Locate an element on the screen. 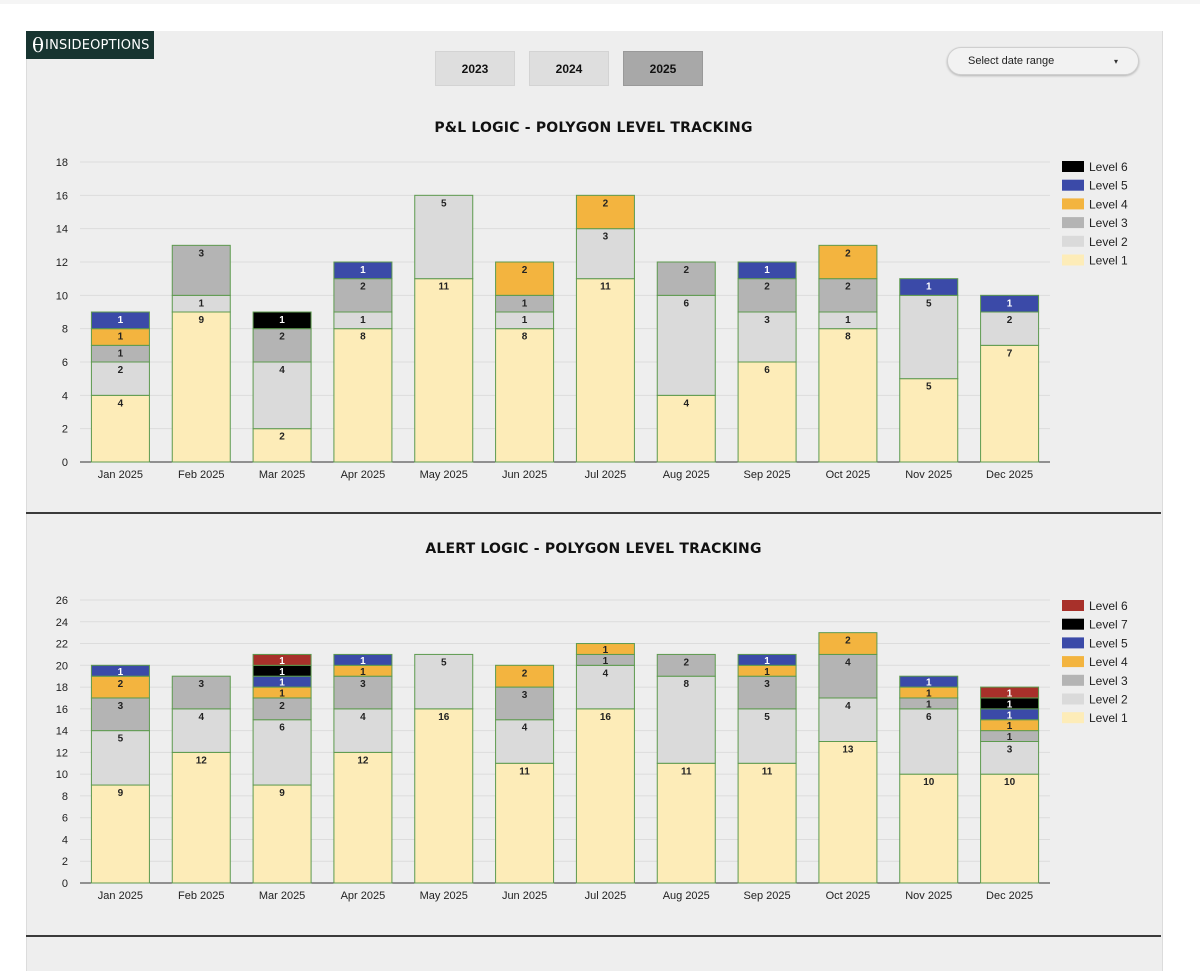  year-button-2024: 2024 is located at coordinates (569, 68).